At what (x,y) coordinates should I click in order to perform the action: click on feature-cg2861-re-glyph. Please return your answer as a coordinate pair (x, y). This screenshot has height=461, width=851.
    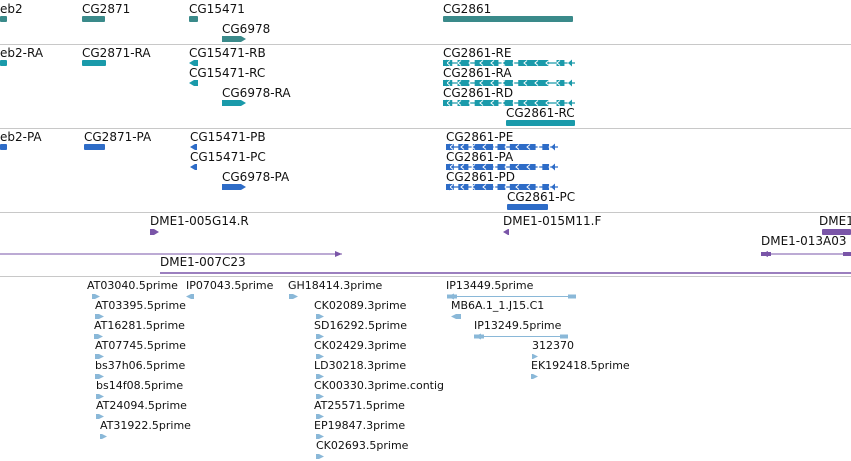
    Looking at the image, I should click on (509, 63).